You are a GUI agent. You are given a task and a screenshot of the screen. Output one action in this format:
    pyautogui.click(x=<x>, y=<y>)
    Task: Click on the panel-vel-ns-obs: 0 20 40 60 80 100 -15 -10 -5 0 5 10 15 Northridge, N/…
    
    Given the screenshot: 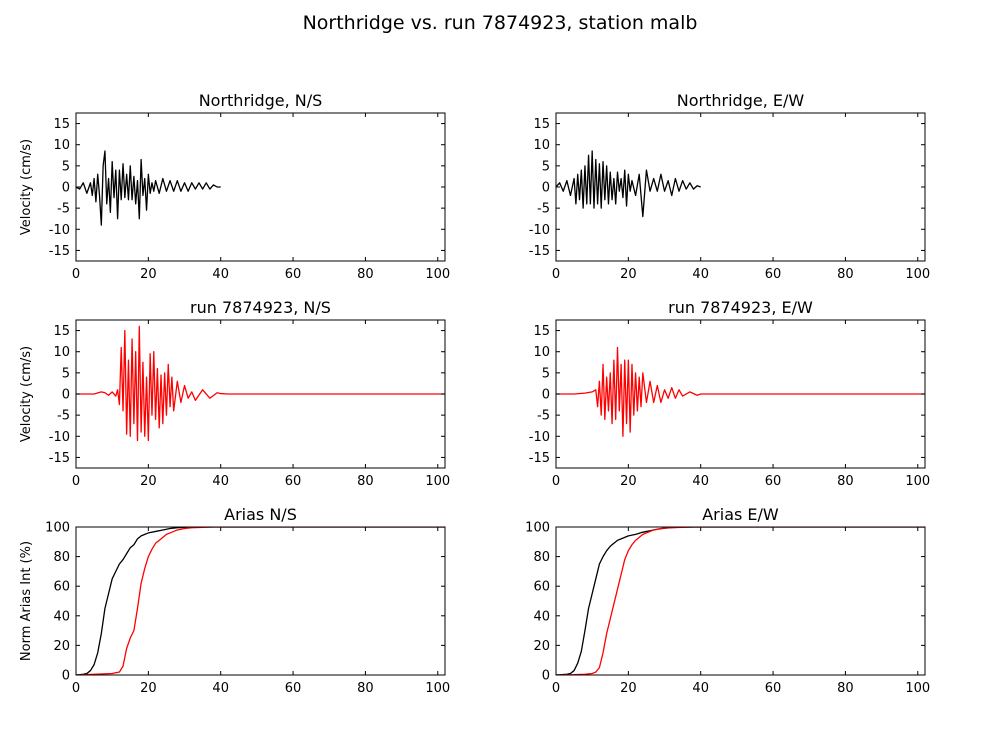 What is the action you would take?
    pyautogui.click(x=234, y=186)
    